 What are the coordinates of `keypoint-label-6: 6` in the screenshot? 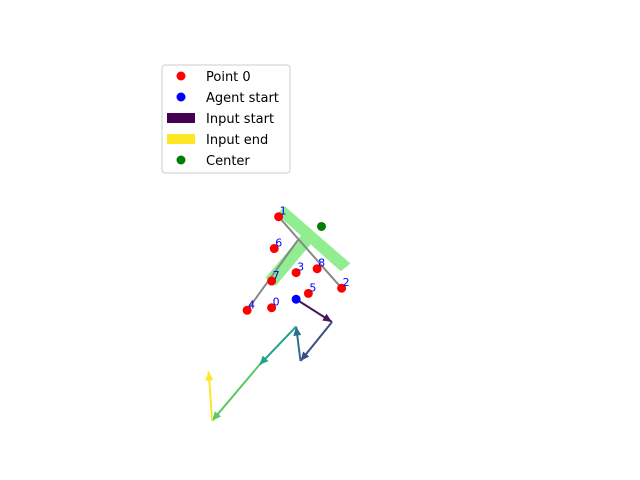 It's located at (278, 243).